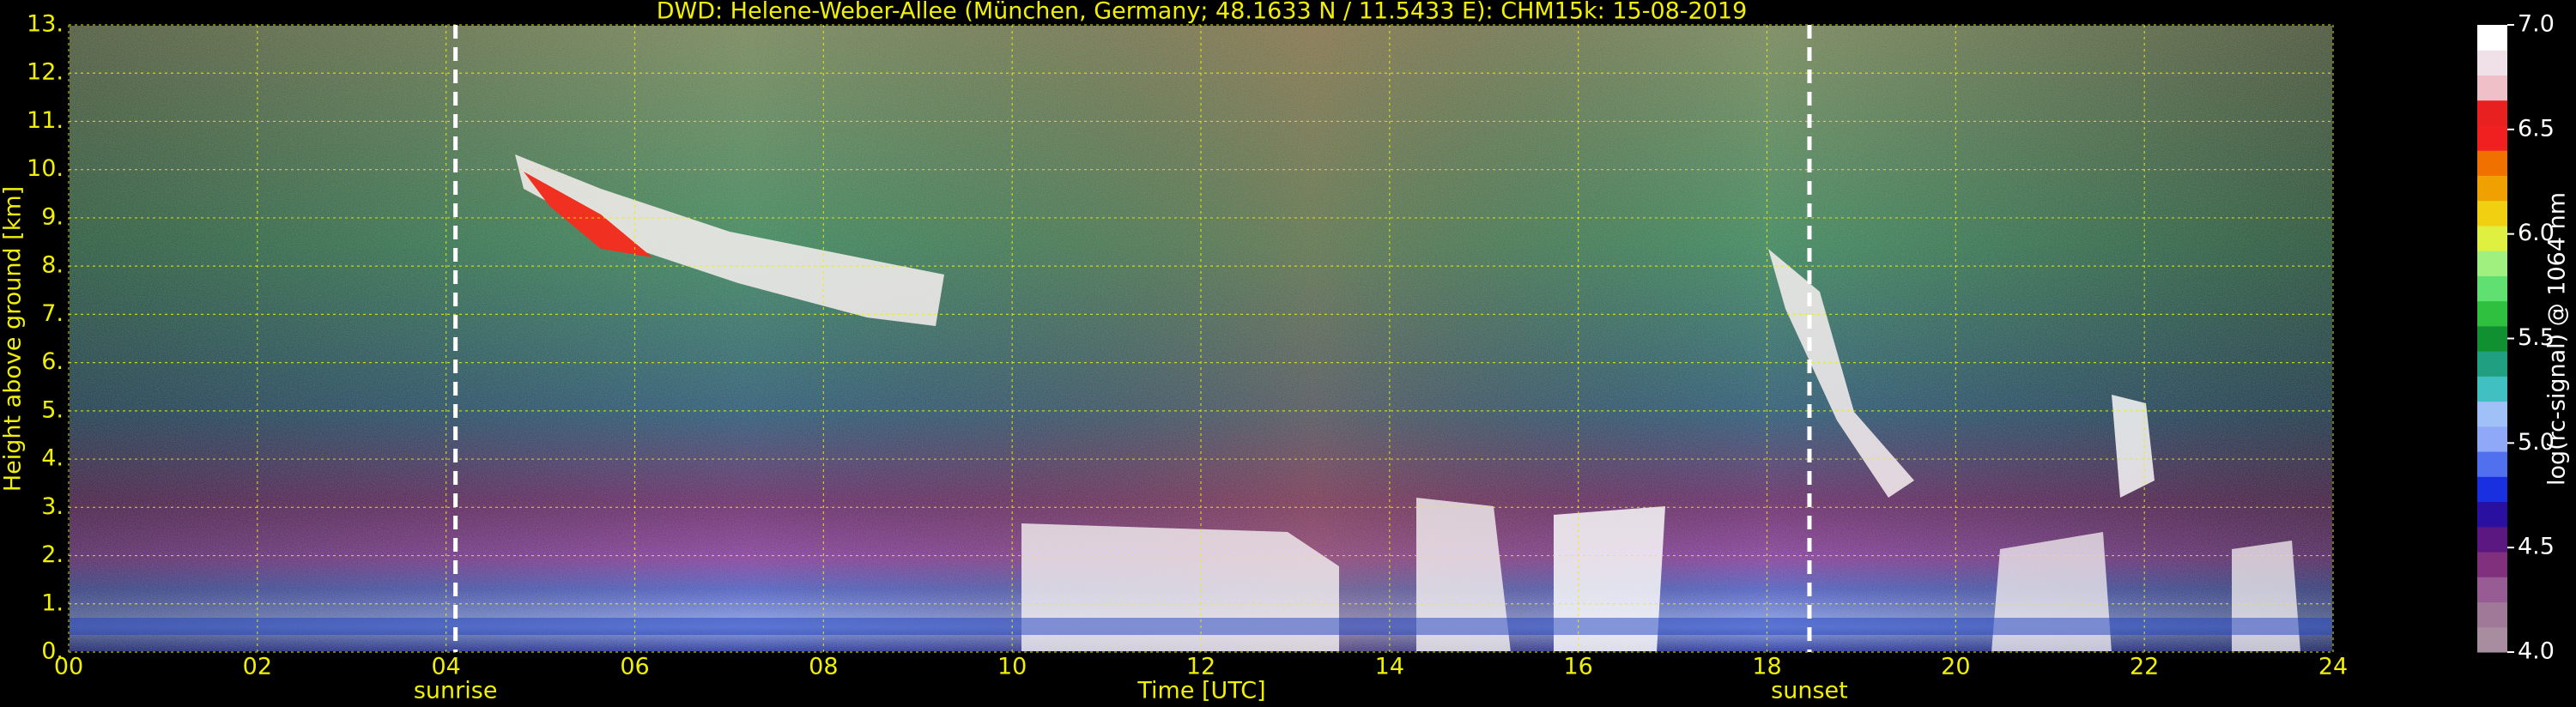  Describe the element at coordinates (2536, 443) in the screenshot. I see `colorbar-tick-label: 5.0` at that location.